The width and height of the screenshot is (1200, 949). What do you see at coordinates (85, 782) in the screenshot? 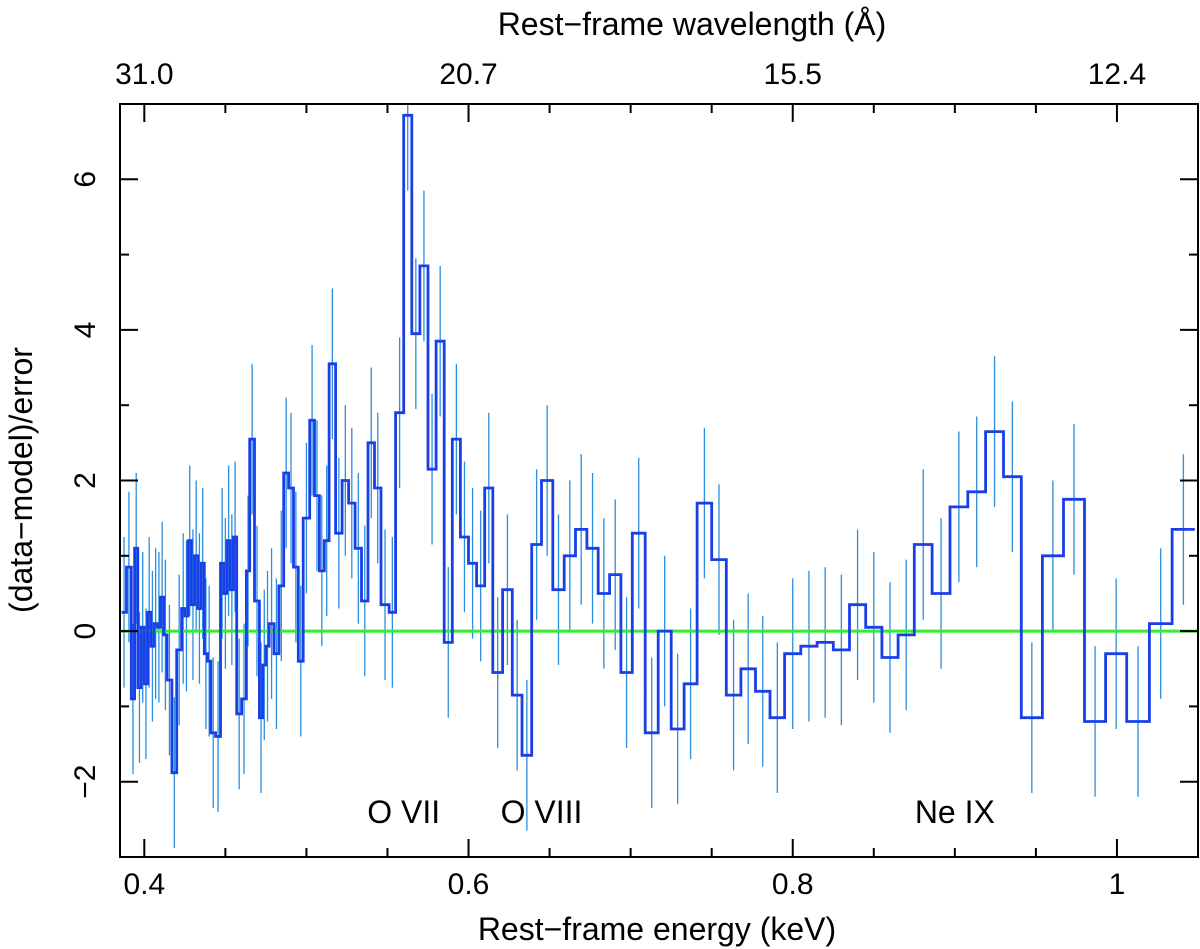
I see `y-tick-label-0: −2` at bounding box center [85, 782].